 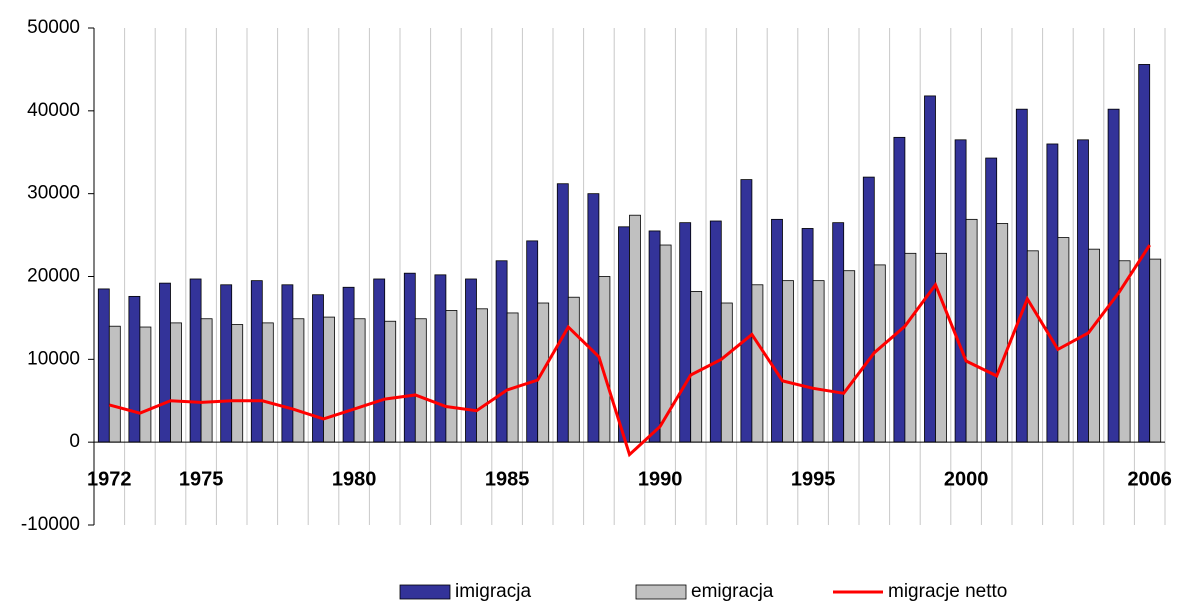 I want to click on y-tick-label: 20000, so click(x=53, y=276).